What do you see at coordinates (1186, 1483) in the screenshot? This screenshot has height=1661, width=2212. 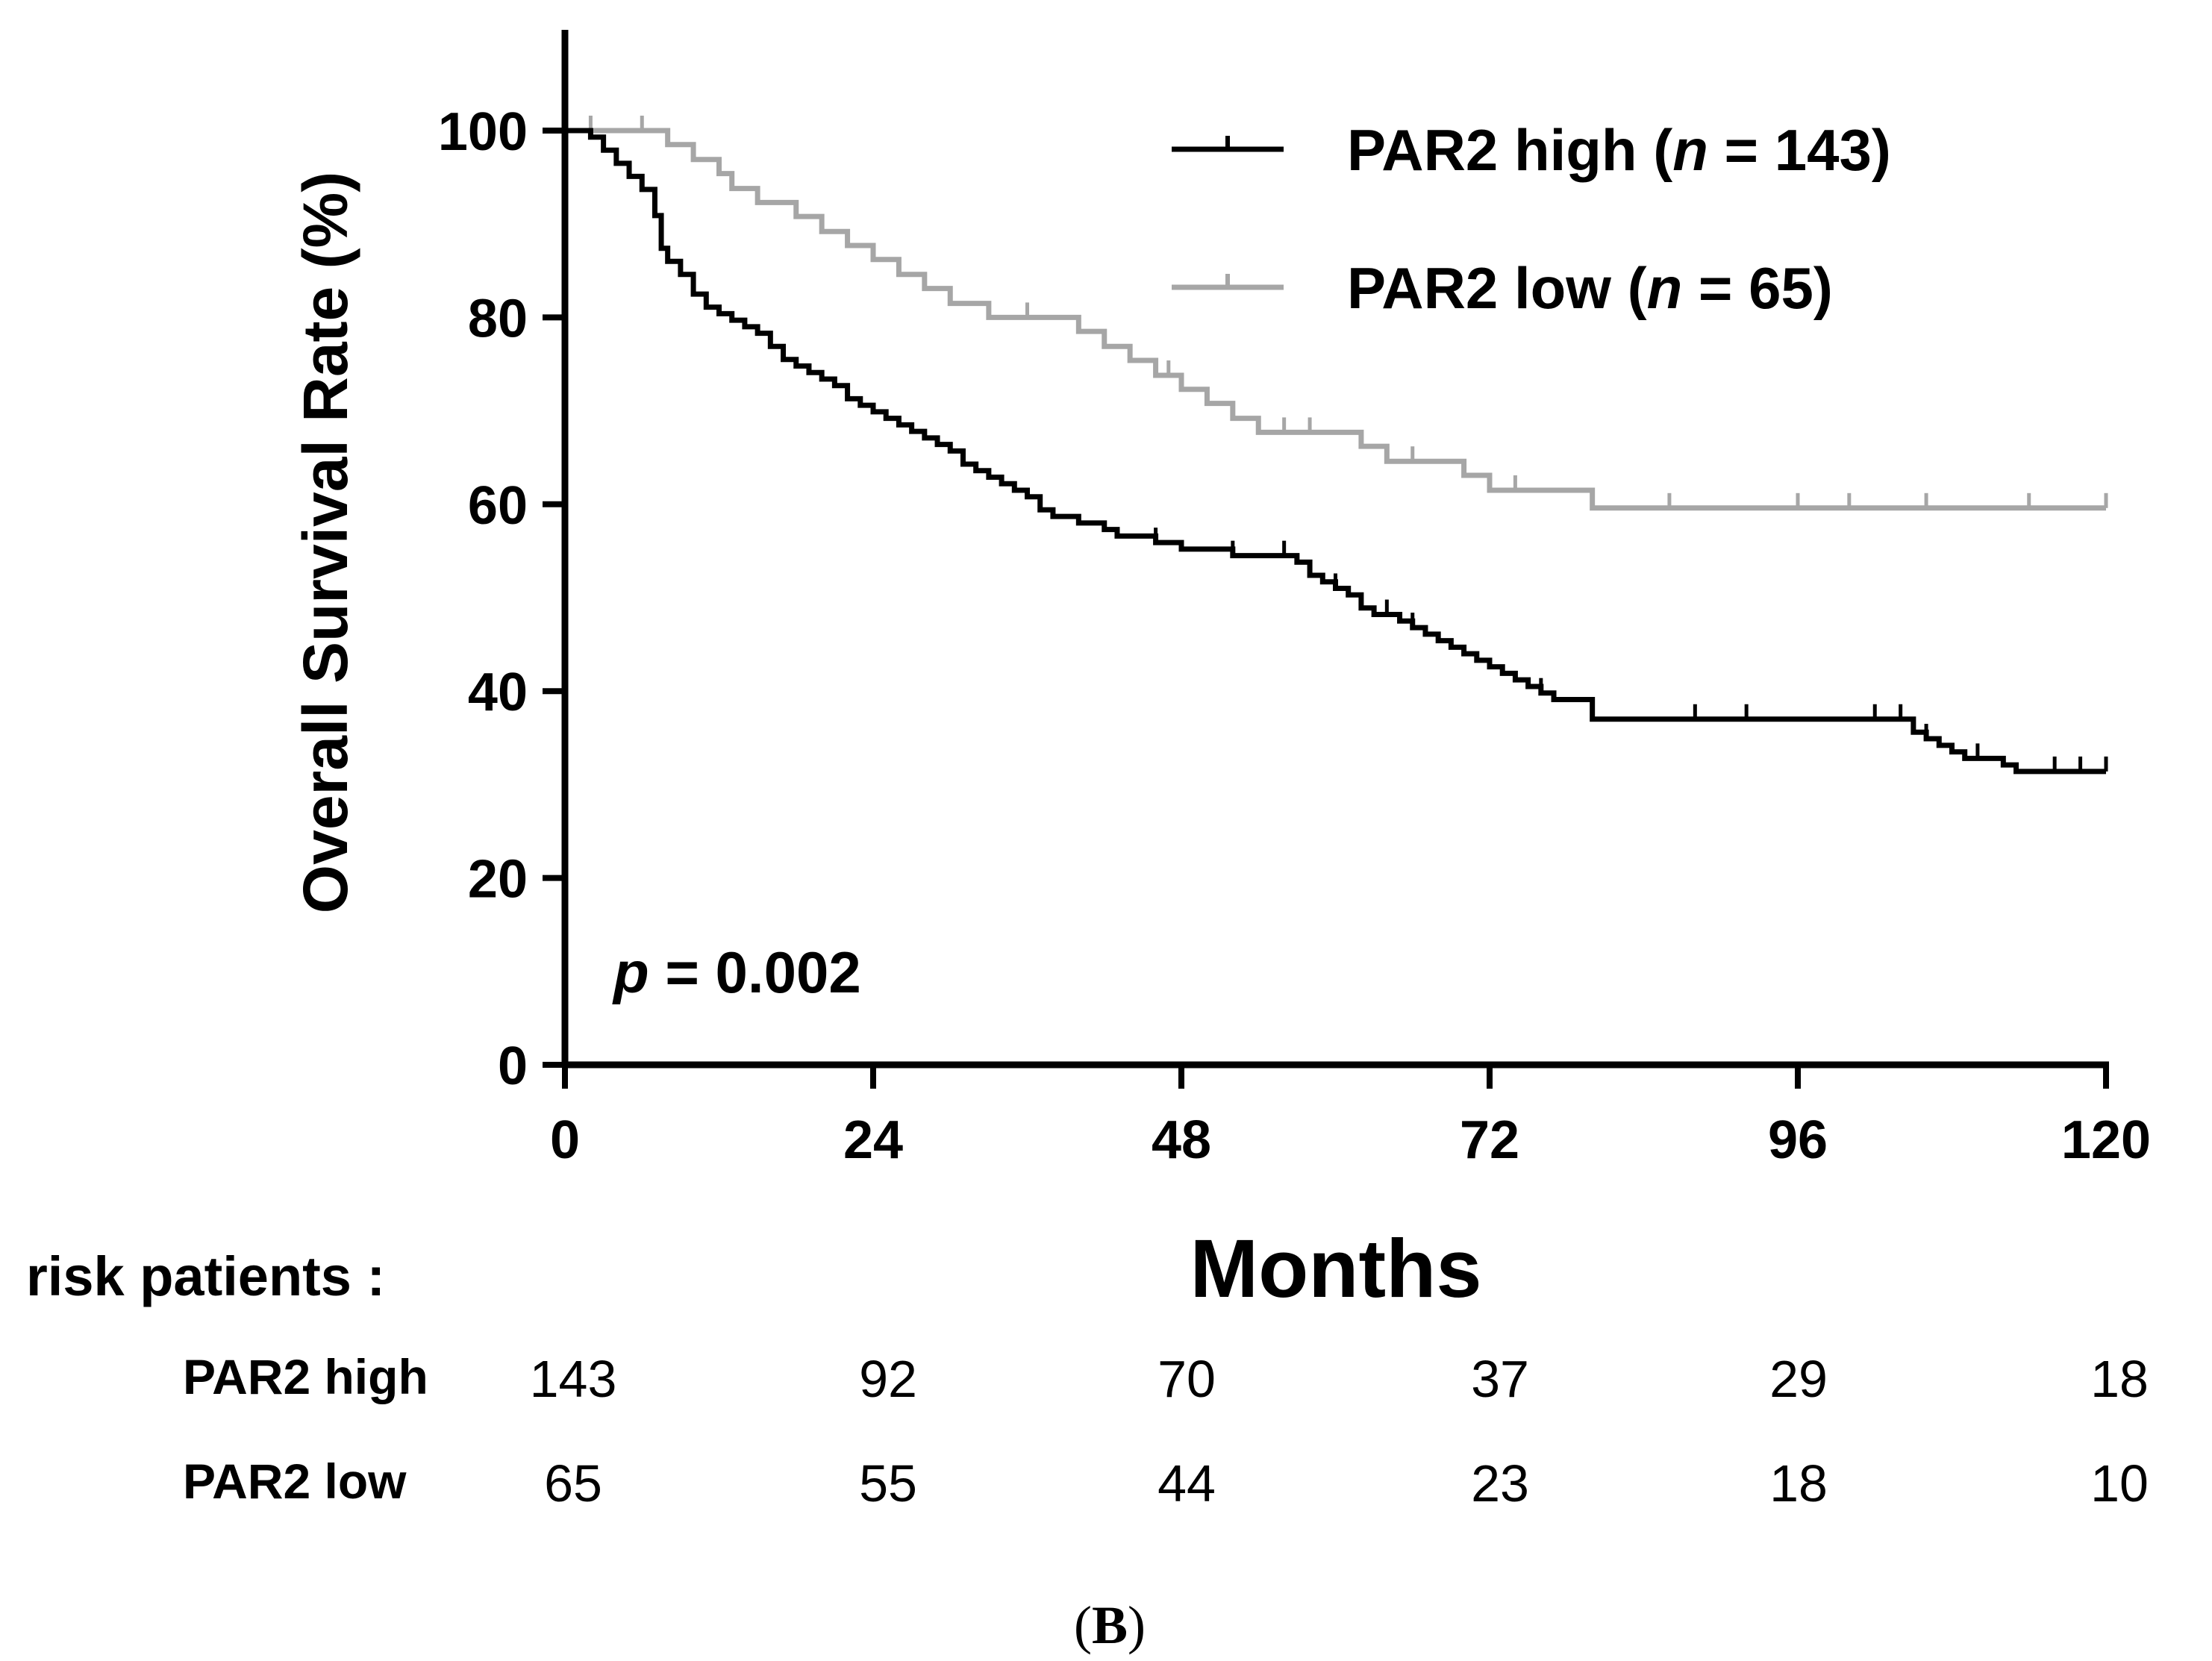 I see `risk-value-low-2: 44` at bounding box center [1186, 1483].